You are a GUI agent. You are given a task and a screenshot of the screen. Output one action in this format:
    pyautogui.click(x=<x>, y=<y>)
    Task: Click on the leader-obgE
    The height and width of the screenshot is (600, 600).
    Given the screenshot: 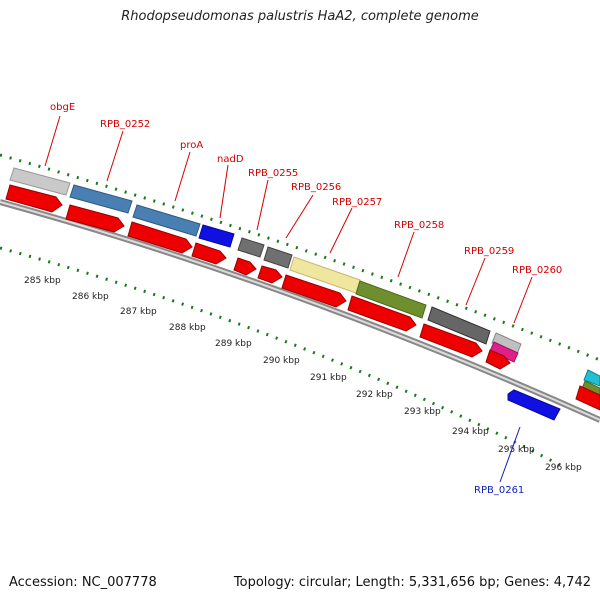 What is the action you would take?
    pyautogui.click(x=52, y=141)
    